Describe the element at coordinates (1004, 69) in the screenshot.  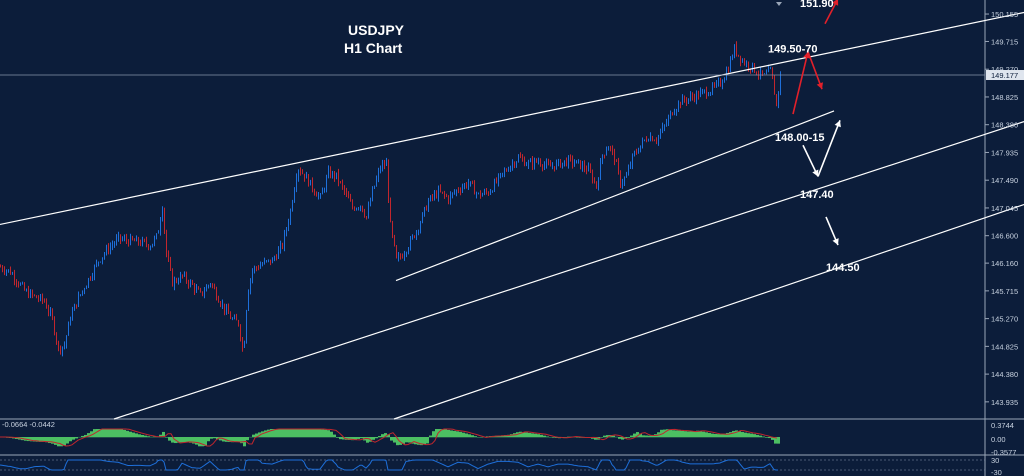
I see `y-tick-label: 149.270` at that location.